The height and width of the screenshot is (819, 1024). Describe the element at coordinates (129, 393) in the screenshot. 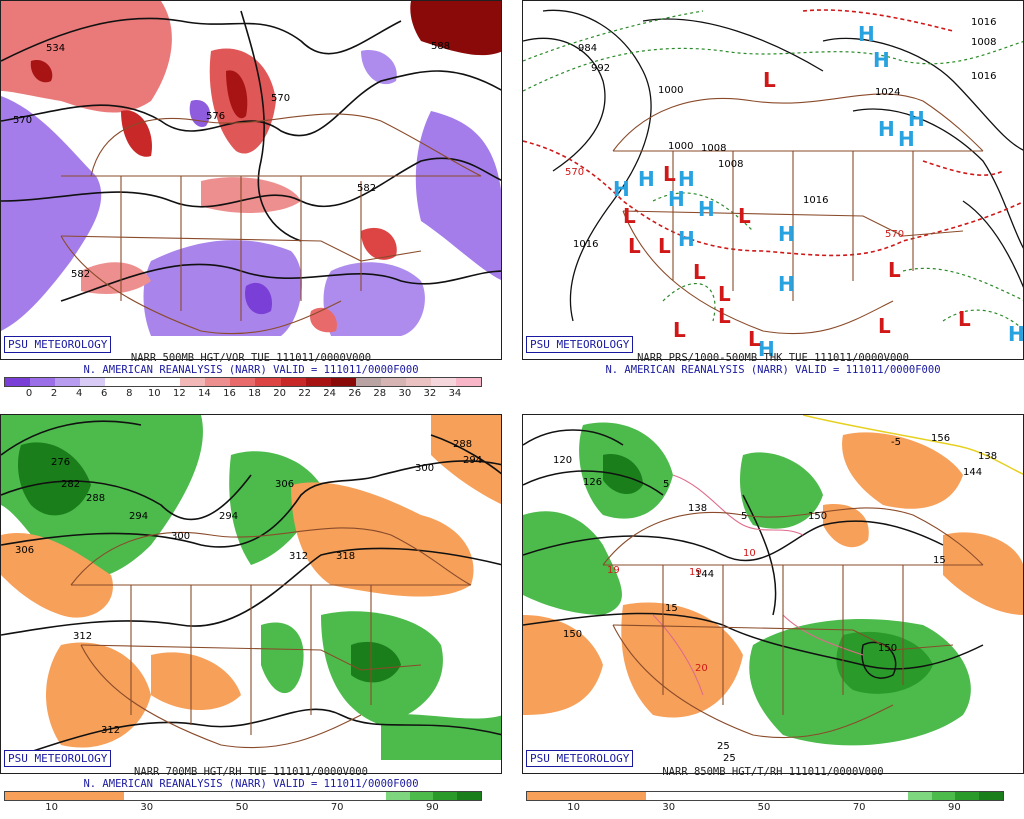

I see `colorbar-tick-label: 8` at that location.